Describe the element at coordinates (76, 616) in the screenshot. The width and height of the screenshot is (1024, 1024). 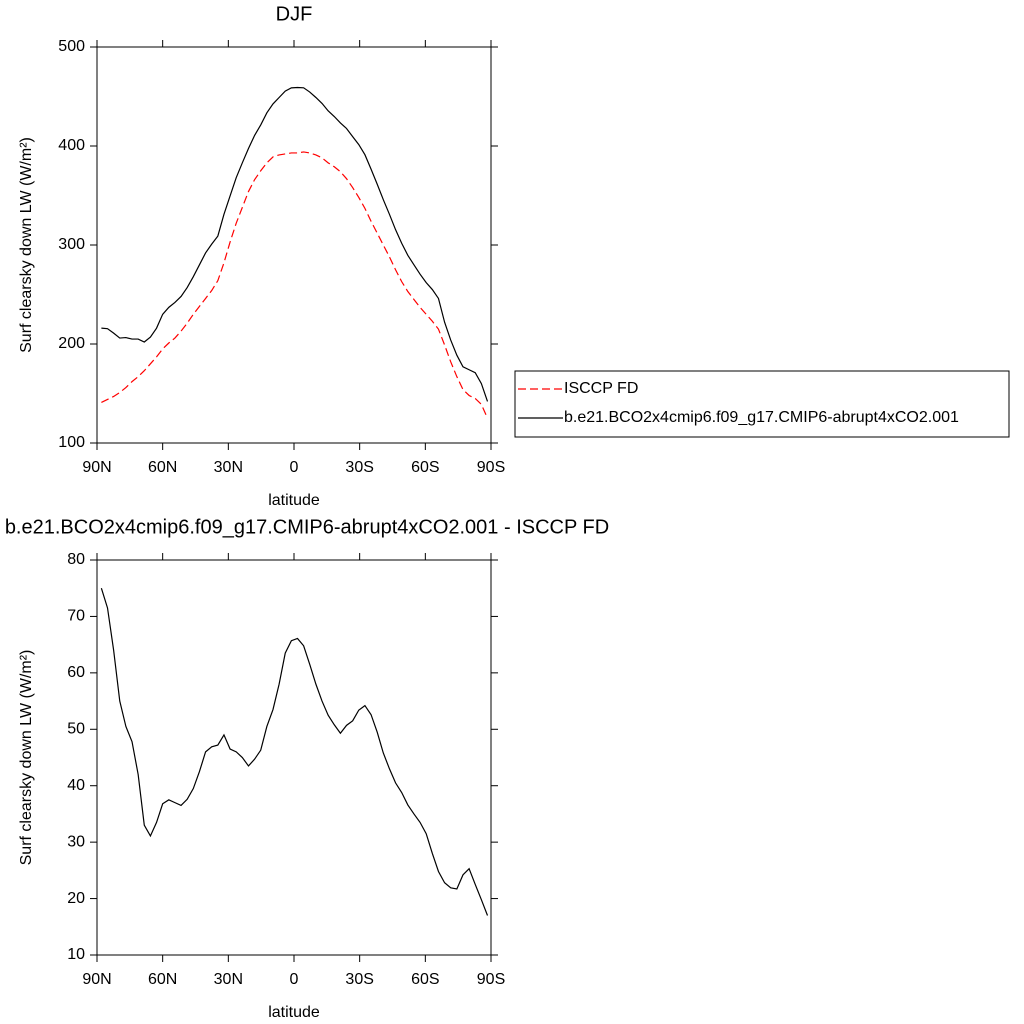
I see `y-tick-label: 70` at that location.